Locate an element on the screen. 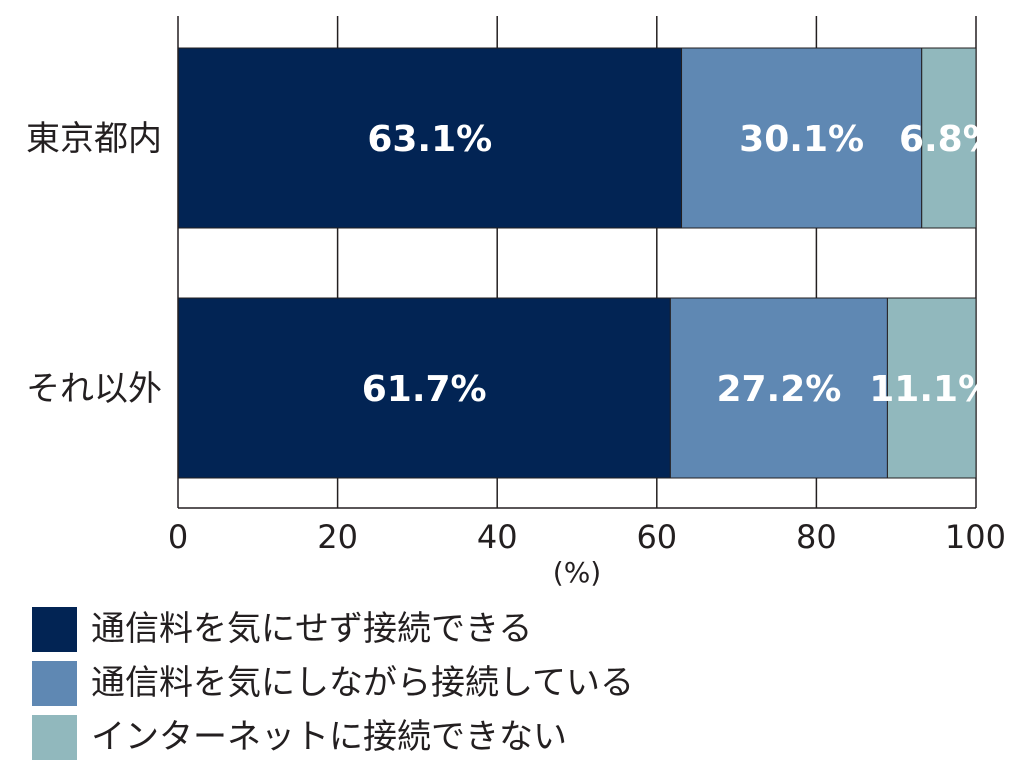  x-tick-label: 0 is located at coordinates (178, 537).